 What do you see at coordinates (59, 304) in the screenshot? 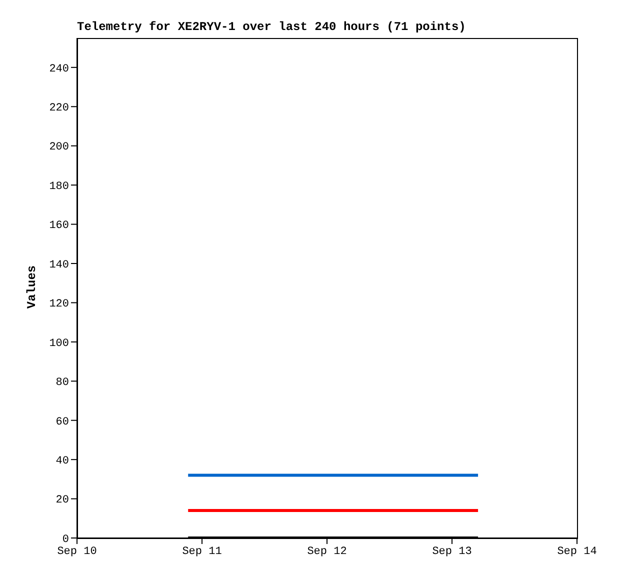
I see `y-tick-label: 120` at bounding box center [59, 304].